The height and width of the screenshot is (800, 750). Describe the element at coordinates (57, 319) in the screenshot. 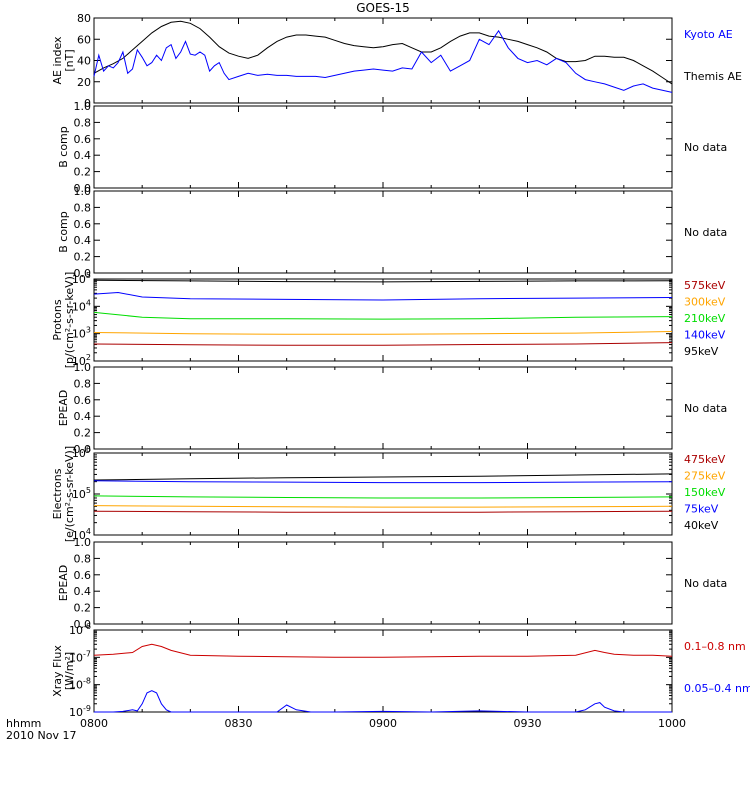

I see `y-axis-title: Protons` at that location.